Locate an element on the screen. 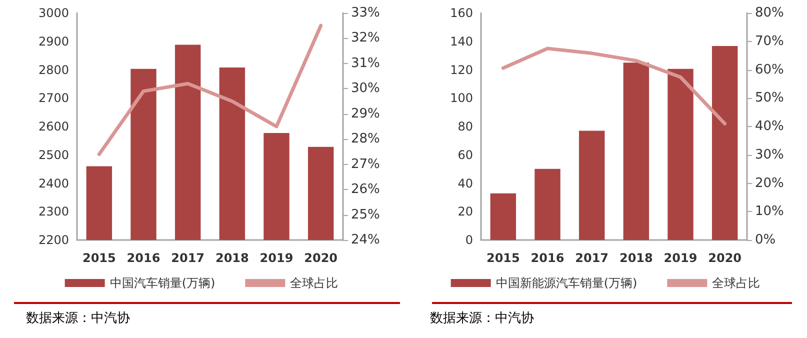  y2-tick-label: 33% is located at coordinates (365, 13).